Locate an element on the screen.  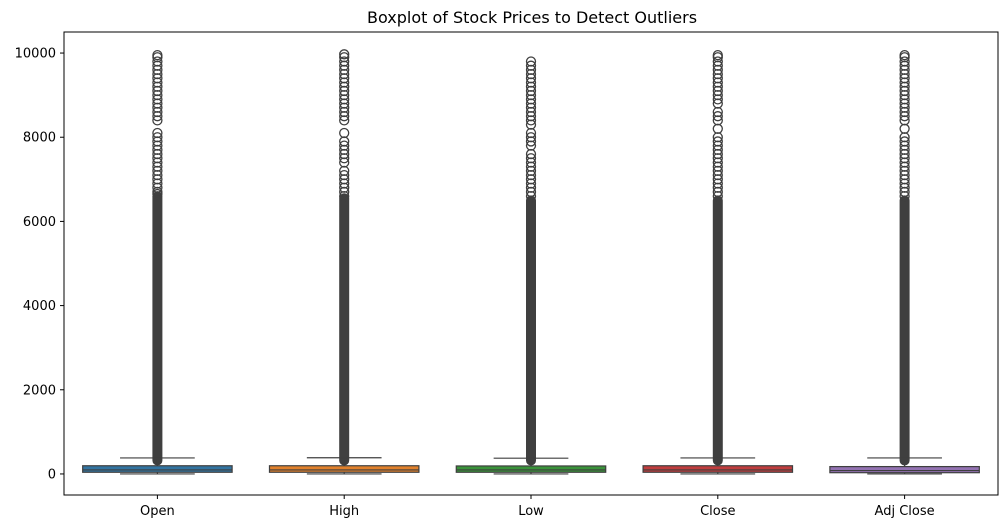
box-group-adj-close is located at coordinates (904, 262).